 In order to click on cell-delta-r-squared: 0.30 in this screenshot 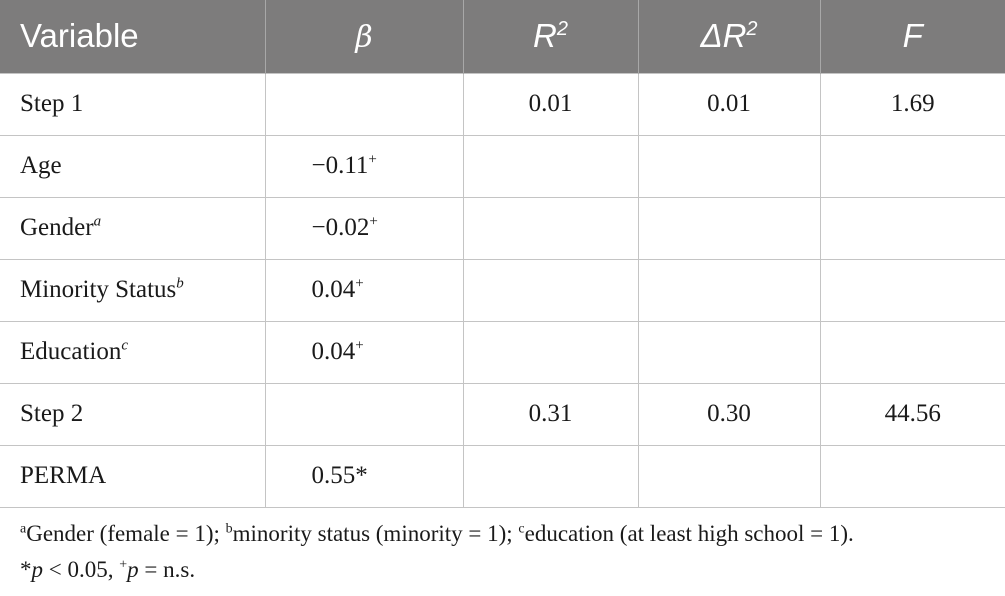, I will do `click(729, 414)`.